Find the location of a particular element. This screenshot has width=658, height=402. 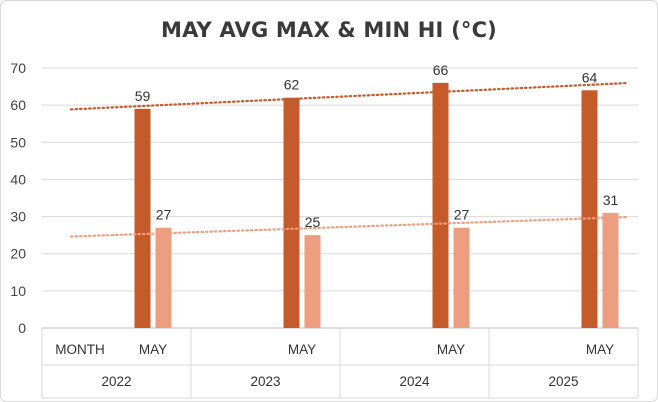

data-label: 59 is located at coordinates (143, 96).